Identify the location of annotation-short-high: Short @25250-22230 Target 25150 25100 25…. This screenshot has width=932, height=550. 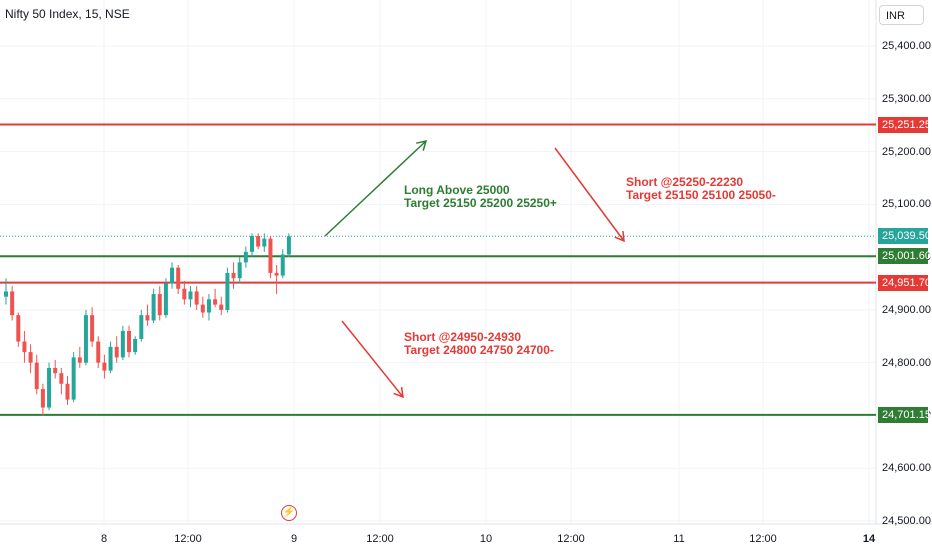
(701, 189).